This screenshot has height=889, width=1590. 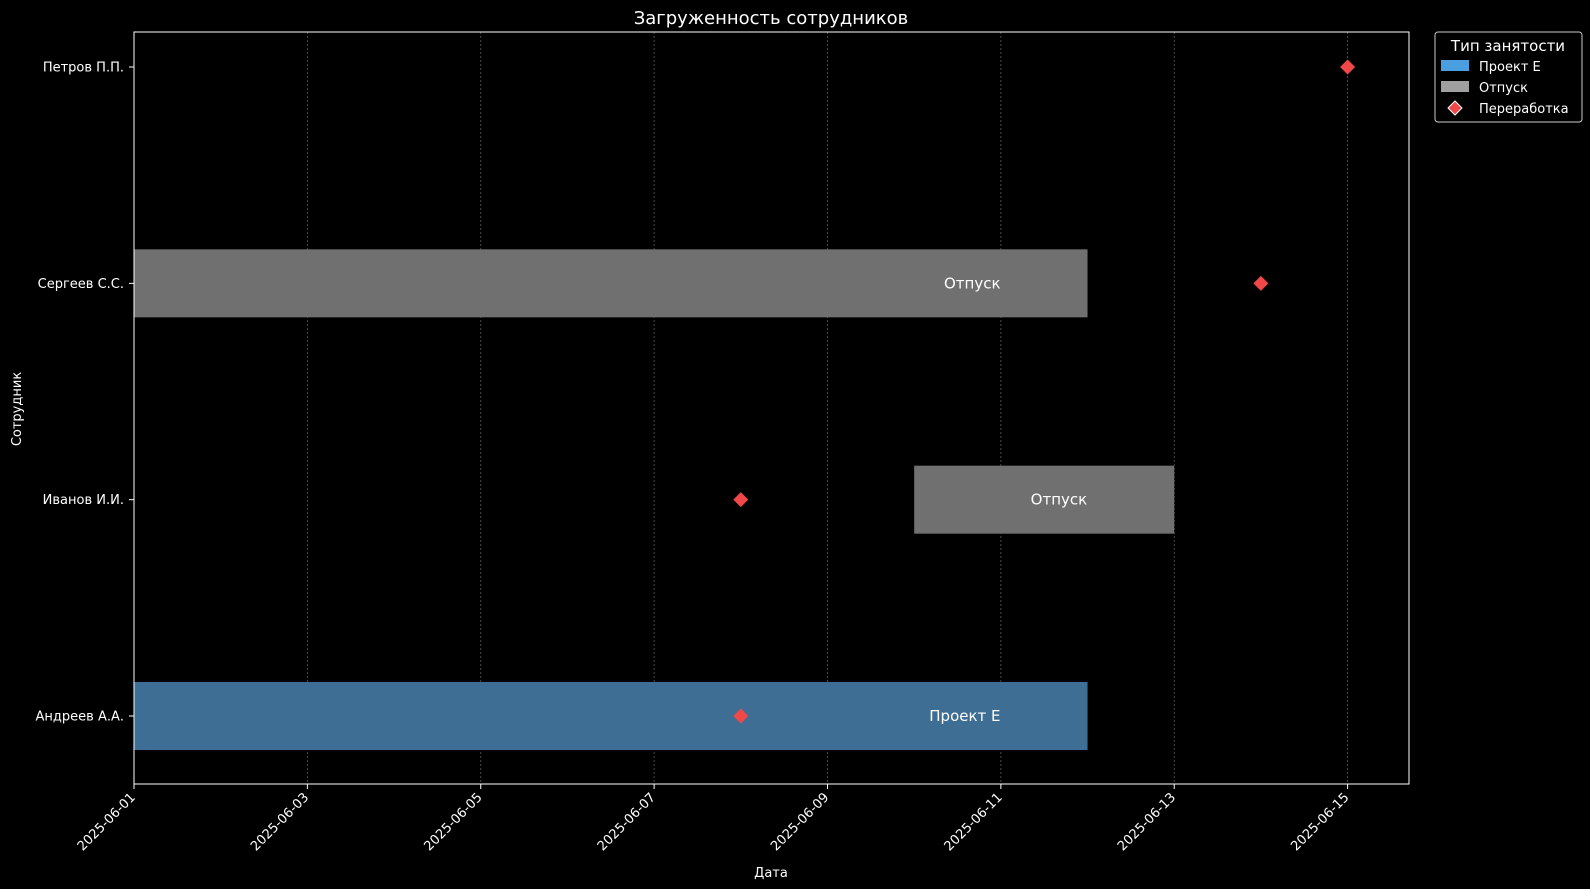 What do you see at coordinates (81, 284) in the screenshot?
I see `y-tick-label: Сергеев С.С.` at bounding box center [81, 284].